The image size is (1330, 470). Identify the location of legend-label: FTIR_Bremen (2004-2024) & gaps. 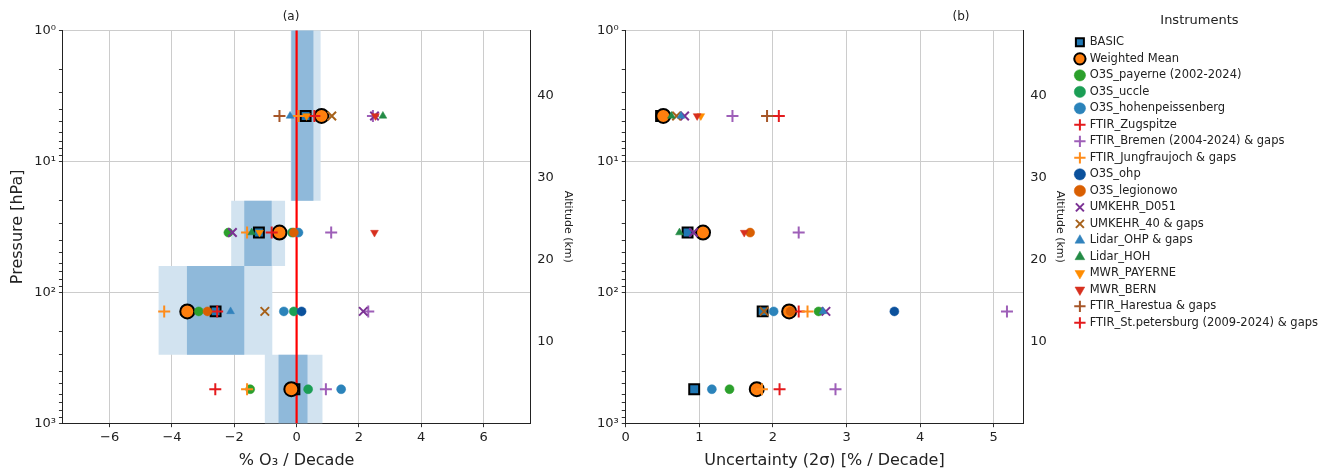
(1187, 140).